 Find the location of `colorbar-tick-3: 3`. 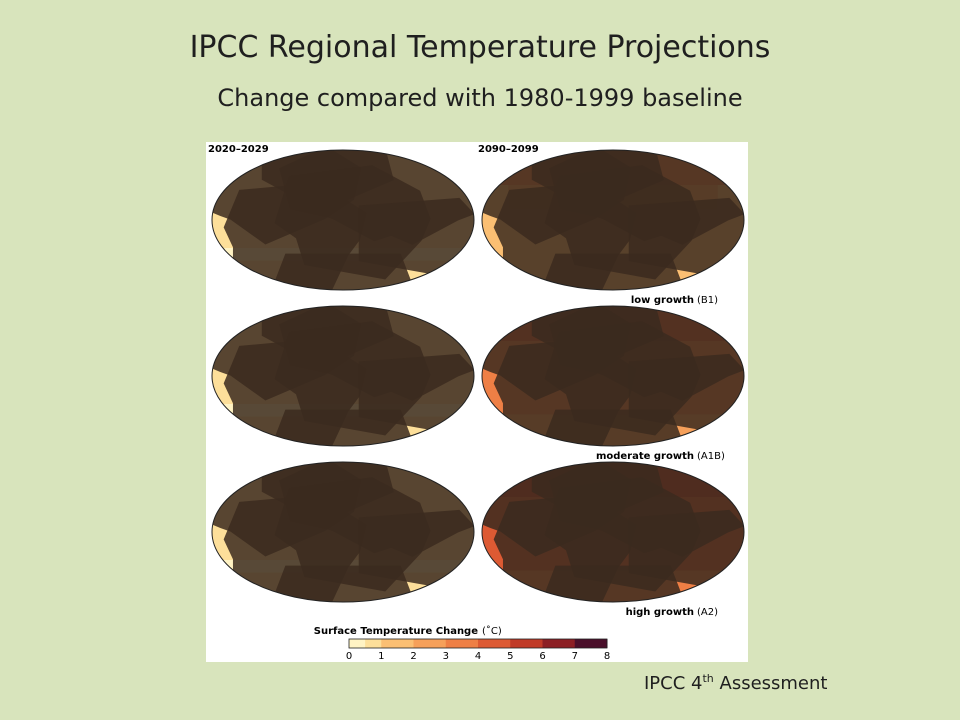

colorbar-tick-3: 3 is located at coordinates (446, 656).